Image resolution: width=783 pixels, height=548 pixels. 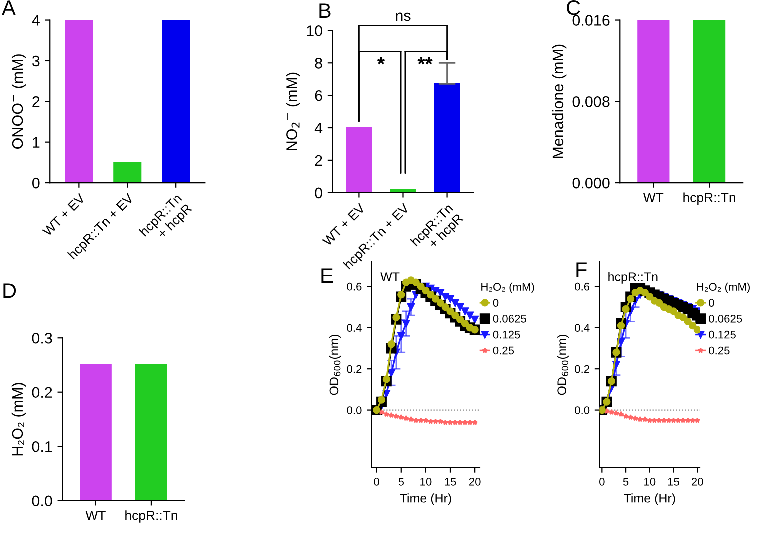 What do you see at coordinates (36, 142) in the screenshot?
I see `y-tick-label: 1` at bounding box center [36, 142].